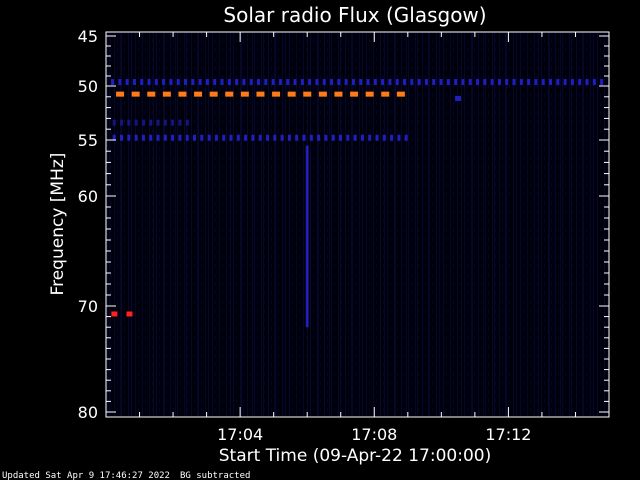 The image size is (640, 480). I want to click on footer-bg-note: BG subtracted, so click(215, 475).